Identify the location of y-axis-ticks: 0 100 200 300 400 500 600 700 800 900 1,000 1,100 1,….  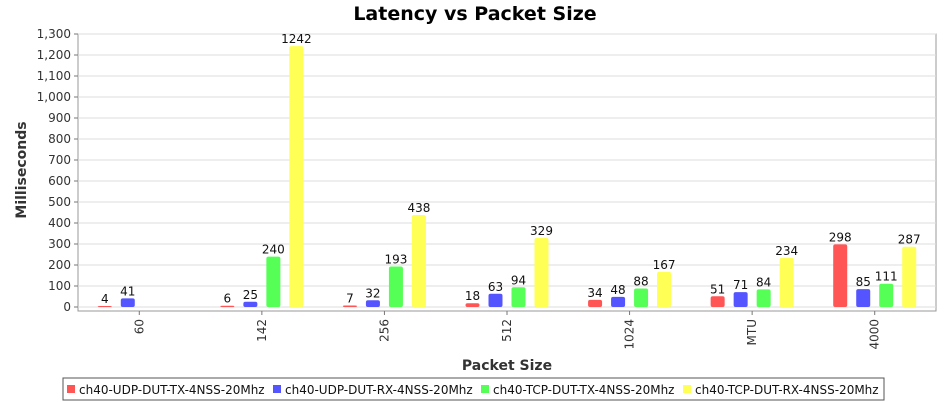
(57, 170).